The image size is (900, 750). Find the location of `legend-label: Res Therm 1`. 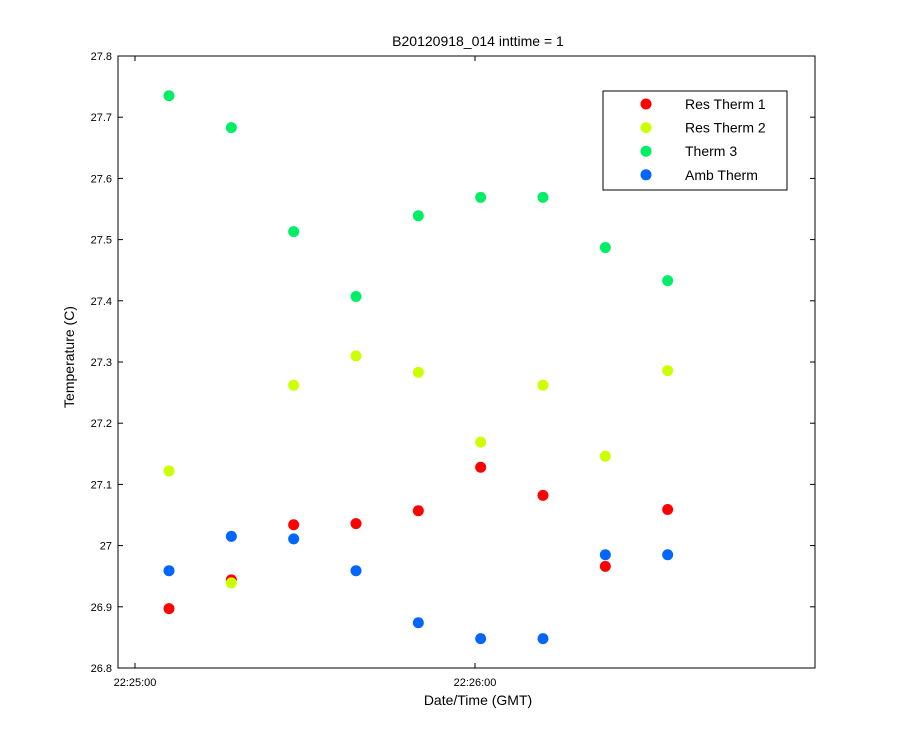

legend-label: Res Therm 1 is located at coordinates (725, 104).